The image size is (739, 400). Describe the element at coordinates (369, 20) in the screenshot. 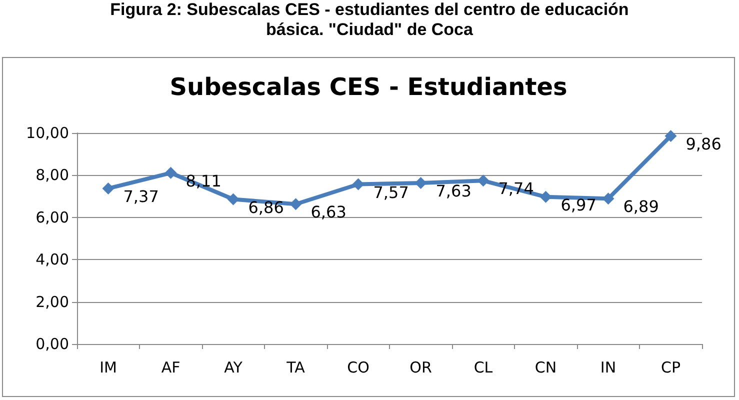

I see `text: Figura 2: Subescalas CES - estudiantes del centro de educación básica. "Ciudad" de Coca` at that location.